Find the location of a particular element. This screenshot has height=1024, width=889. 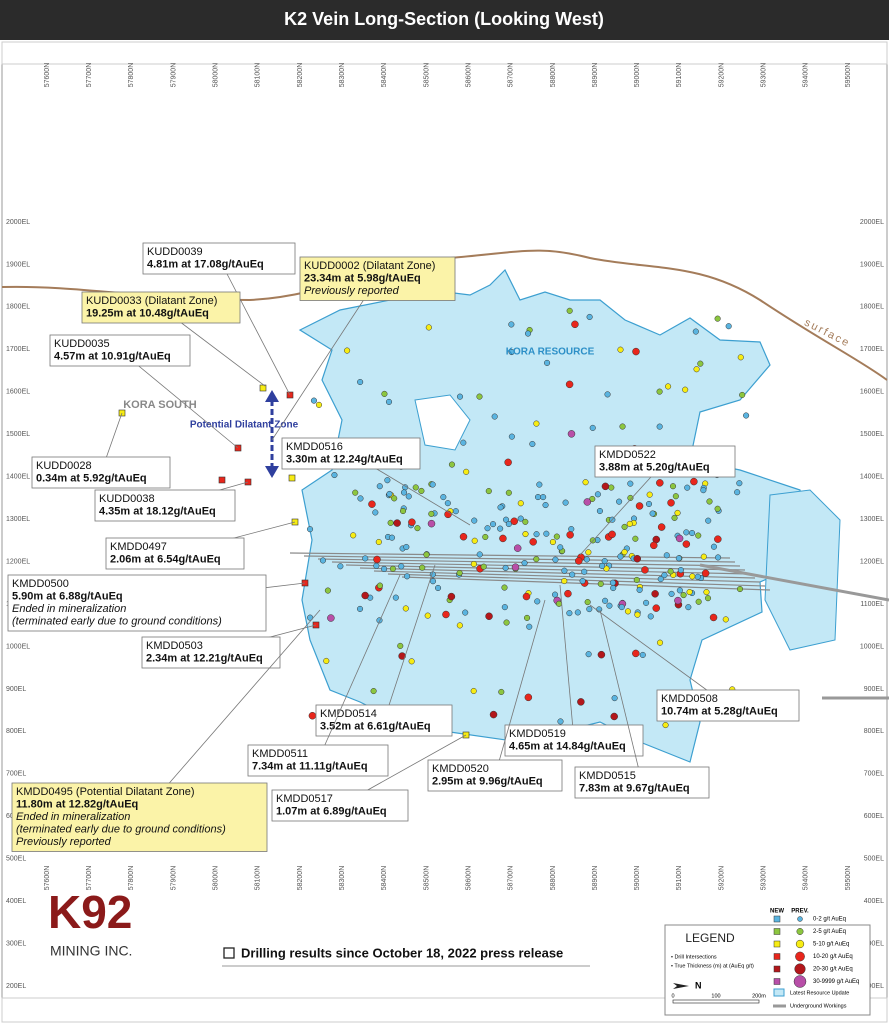

northing-label: 58300N is located at coordinates (342, 75).